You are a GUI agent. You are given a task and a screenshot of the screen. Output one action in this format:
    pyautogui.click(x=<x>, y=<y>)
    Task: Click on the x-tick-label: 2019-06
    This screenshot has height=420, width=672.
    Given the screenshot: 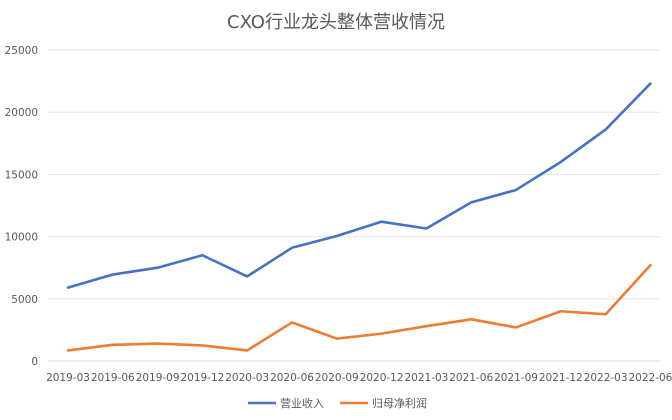 What is the action you would take?
    pyautogui.click(x=113, y=378)
    